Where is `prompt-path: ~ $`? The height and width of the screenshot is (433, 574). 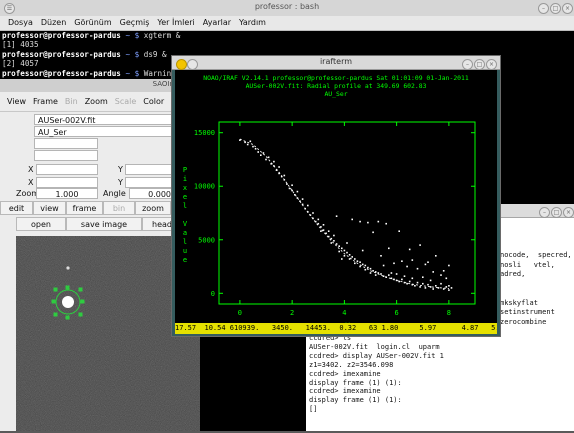 prompt-path: ~ $ is located at coordinates (130, 73).